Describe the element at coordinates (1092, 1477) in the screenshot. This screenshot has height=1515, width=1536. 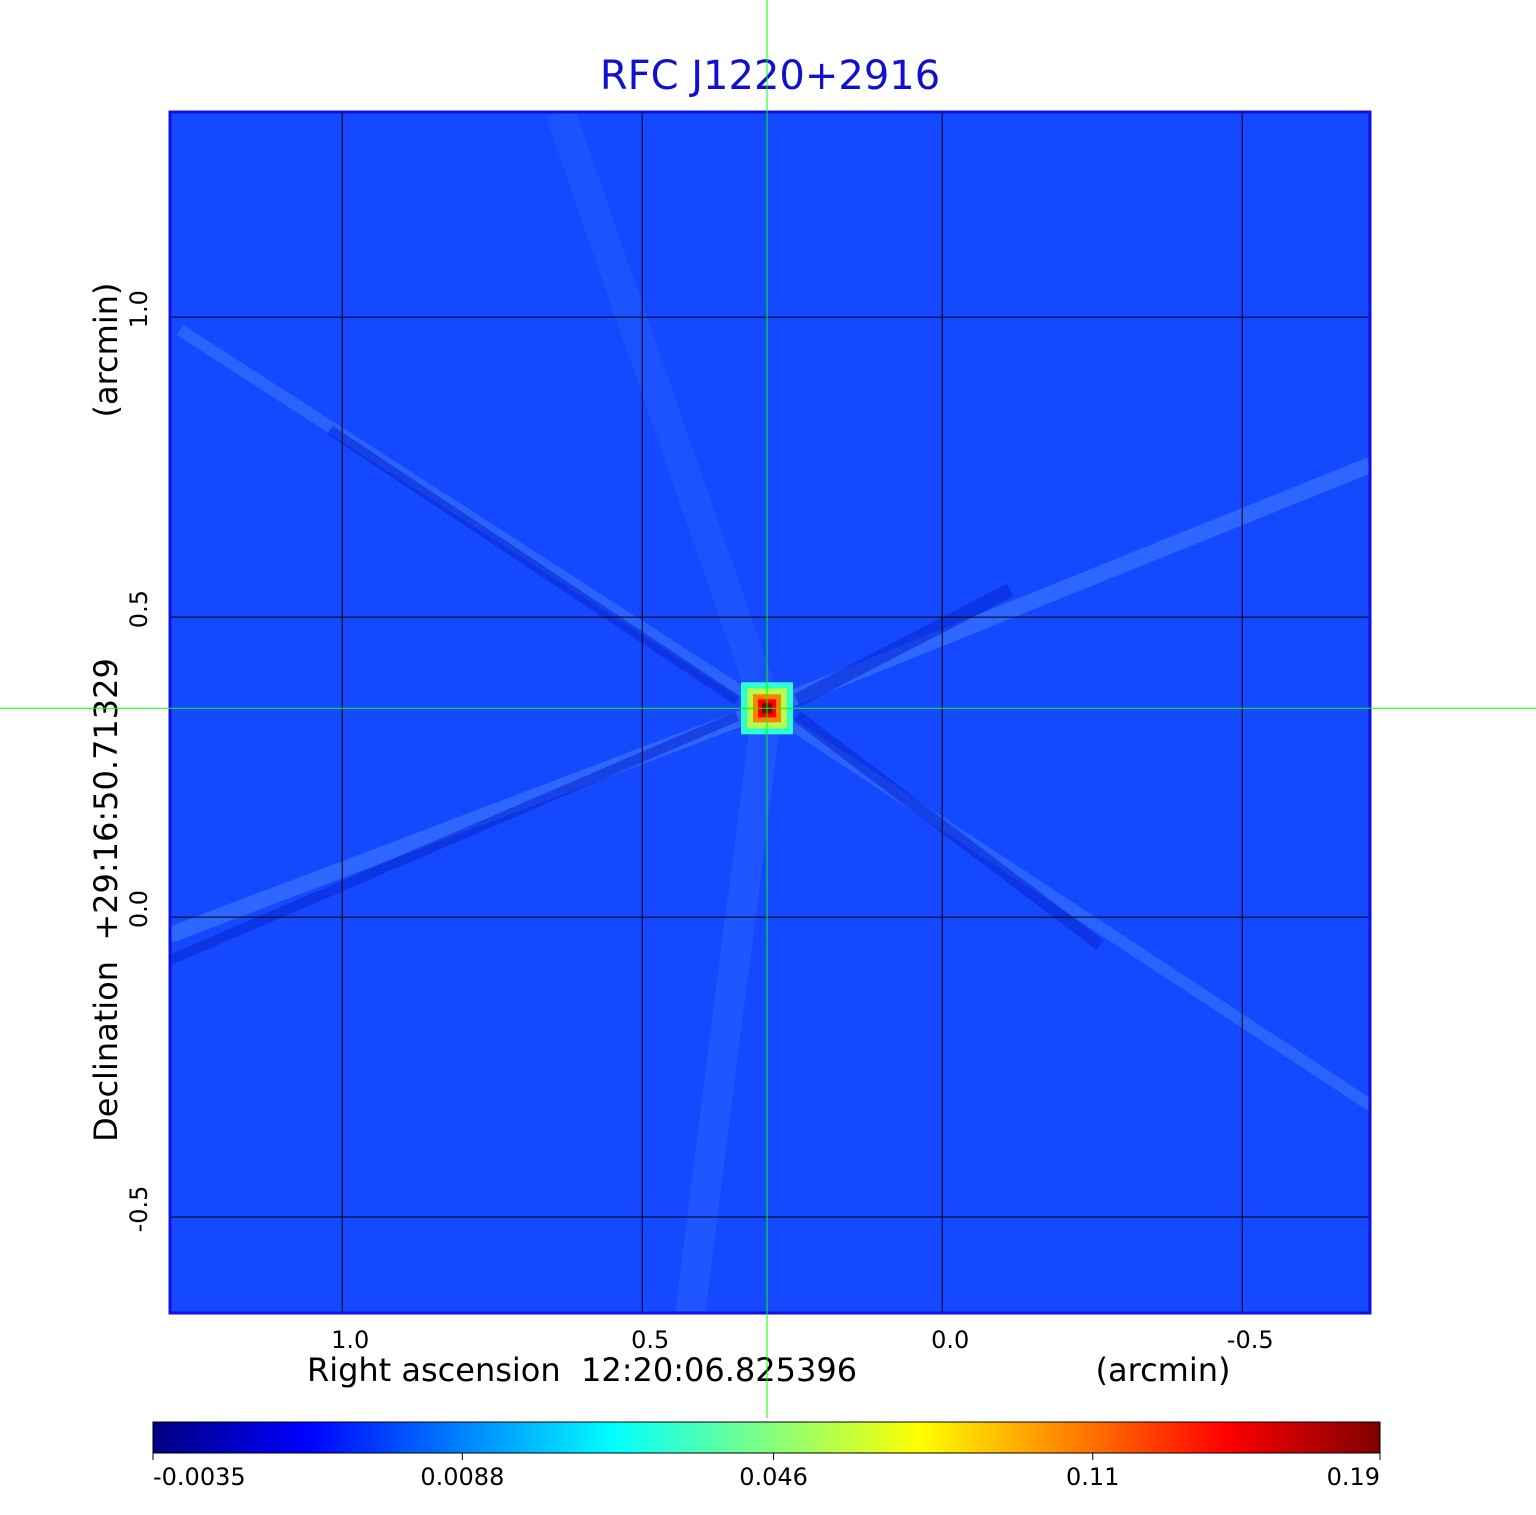
I see `colorbar-tick-label: 0.11` at that location.